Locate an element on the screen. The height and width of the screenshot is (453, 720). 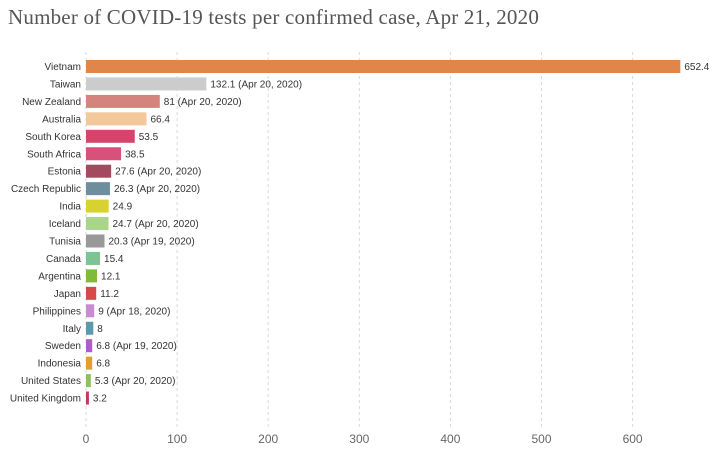
category-label: South Africa is located at coordinates (54, 154).